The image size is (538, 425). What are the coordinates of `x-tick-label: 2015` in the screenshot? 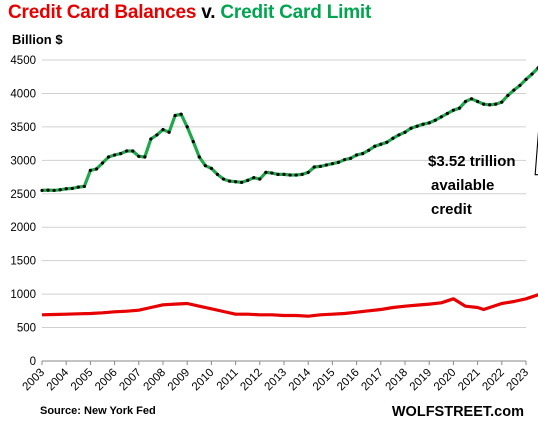 It's located at (324, 380).